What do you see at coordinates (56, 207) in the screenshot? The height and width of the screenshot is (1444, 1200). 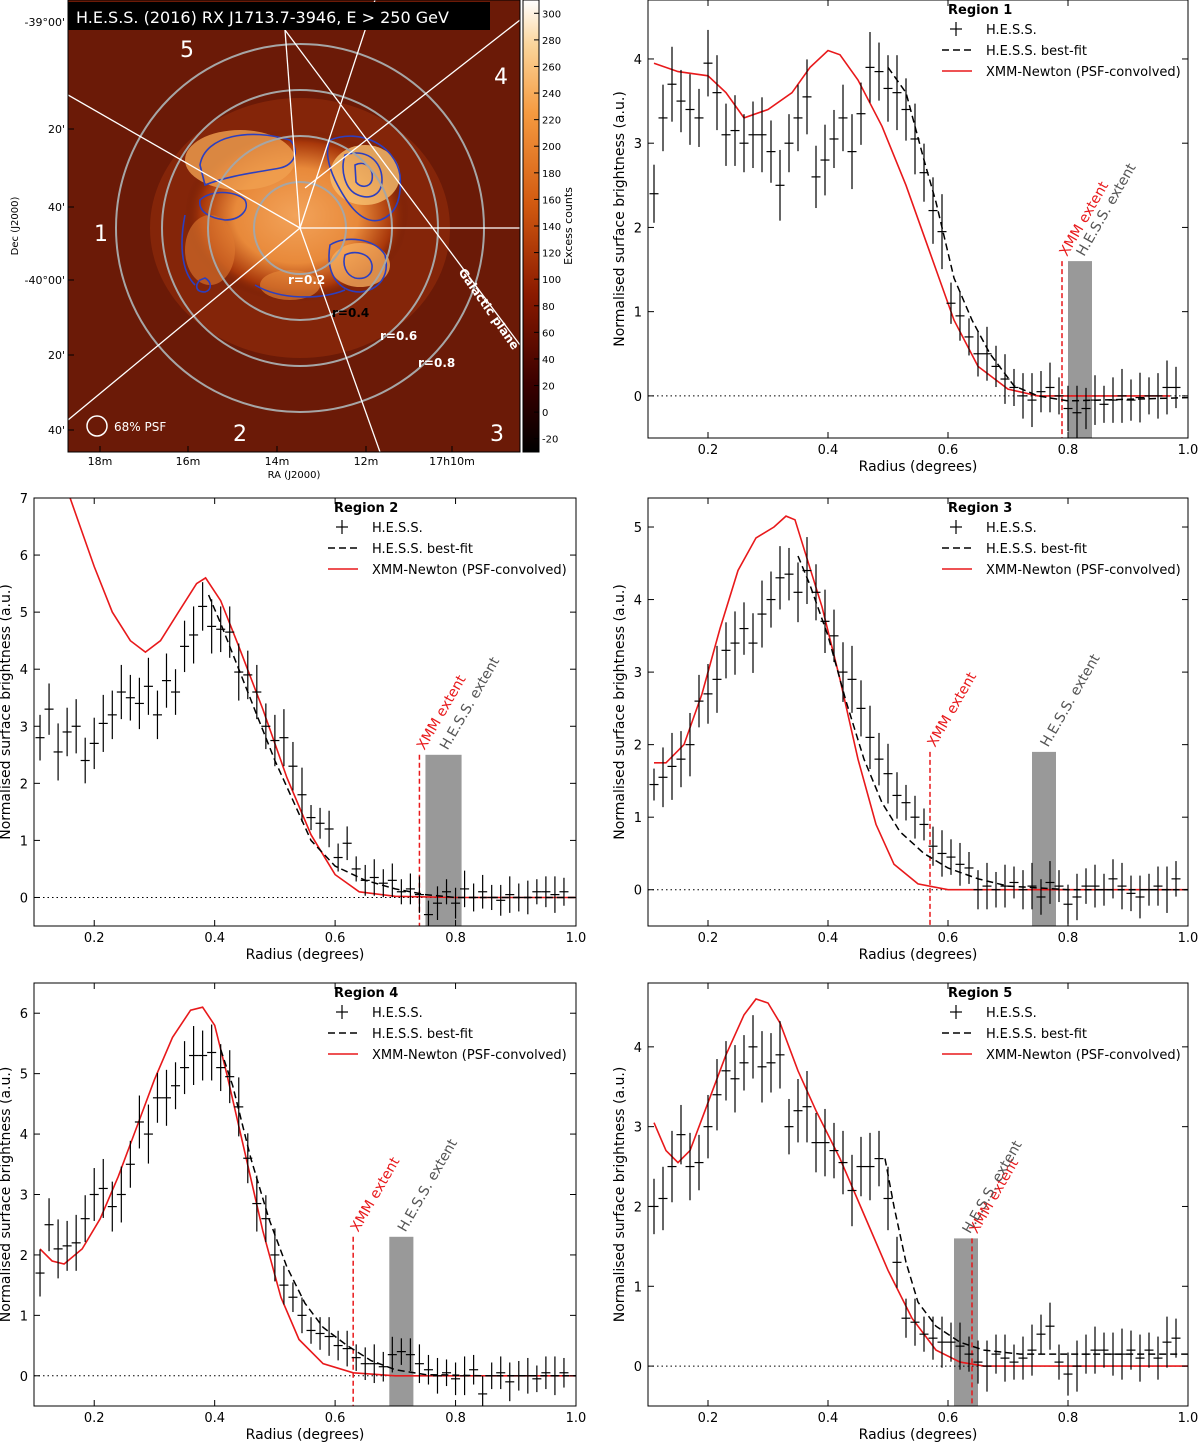 I see `dec-tick-label: 40'` at bounding box center [56, 207].